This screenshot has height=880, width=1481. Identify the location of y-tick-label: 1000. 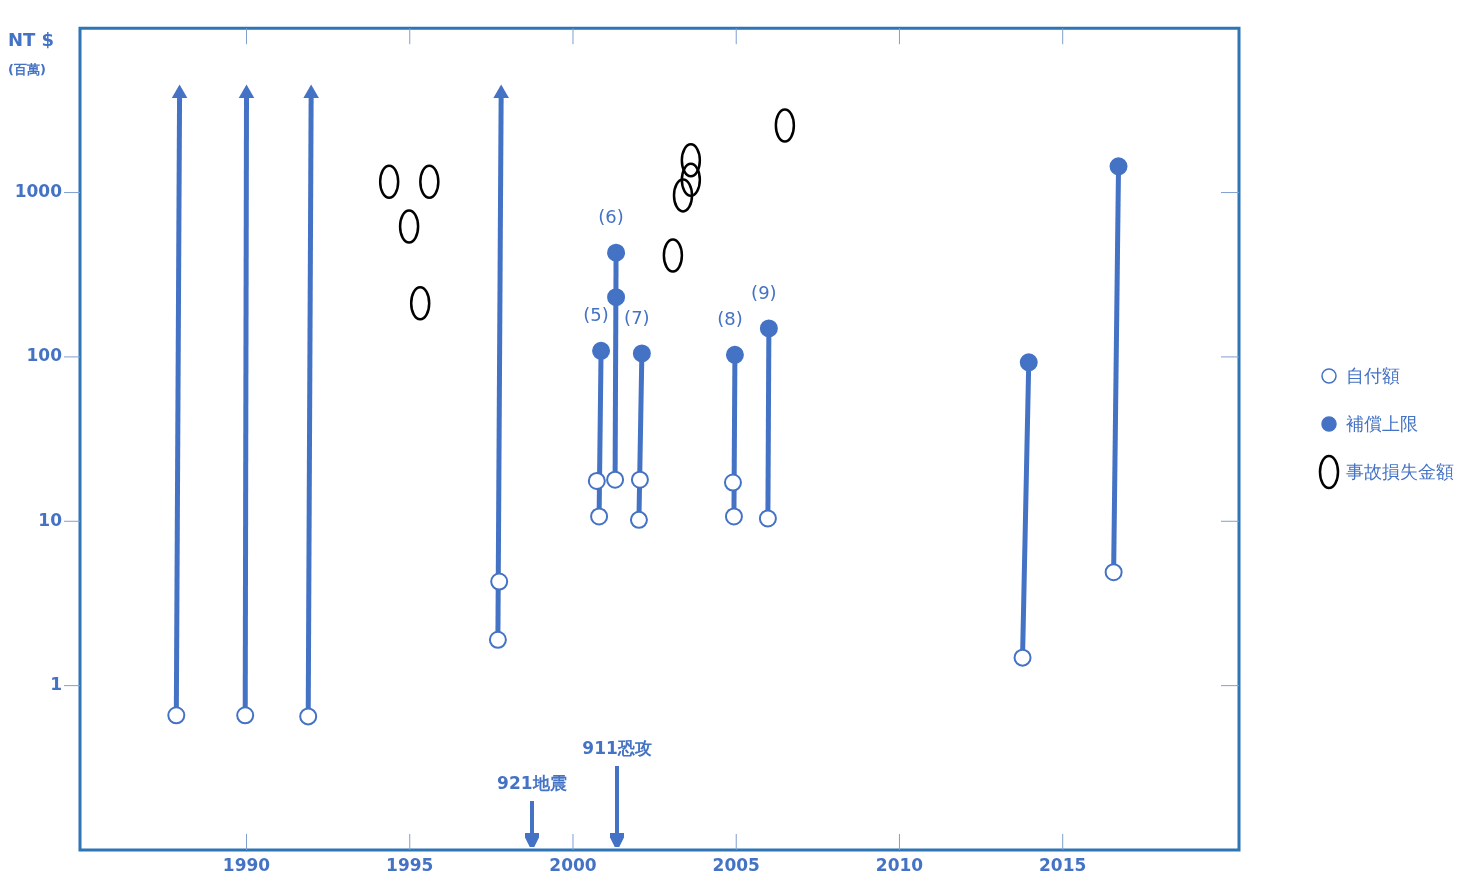
(38, 190).